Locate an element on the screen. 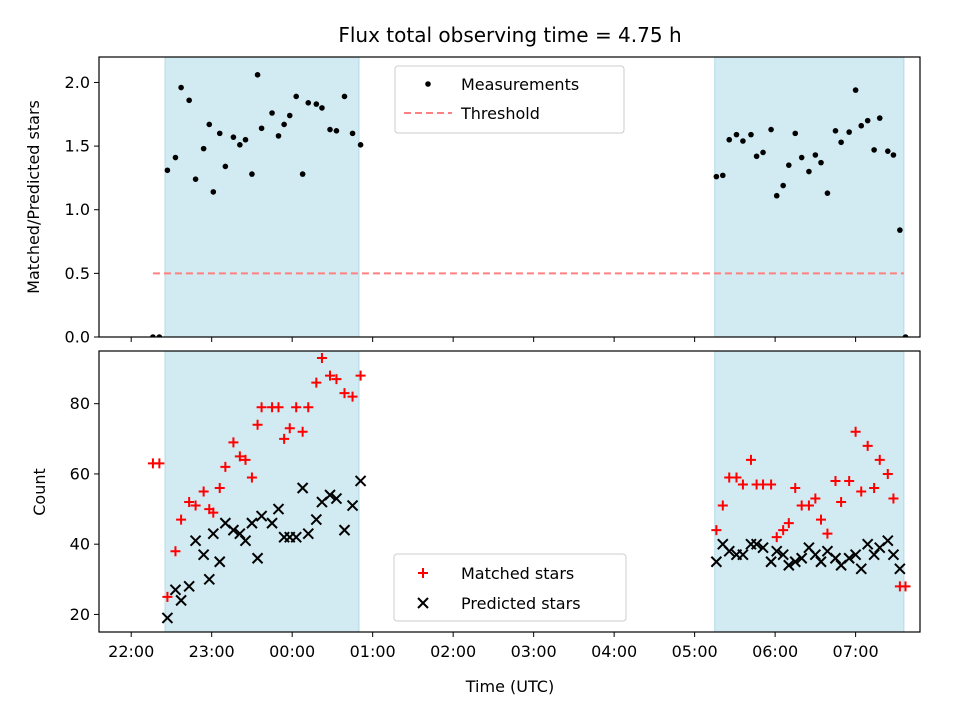  x-axis-label: Time (UTC) is located at coordinates (509, 686).